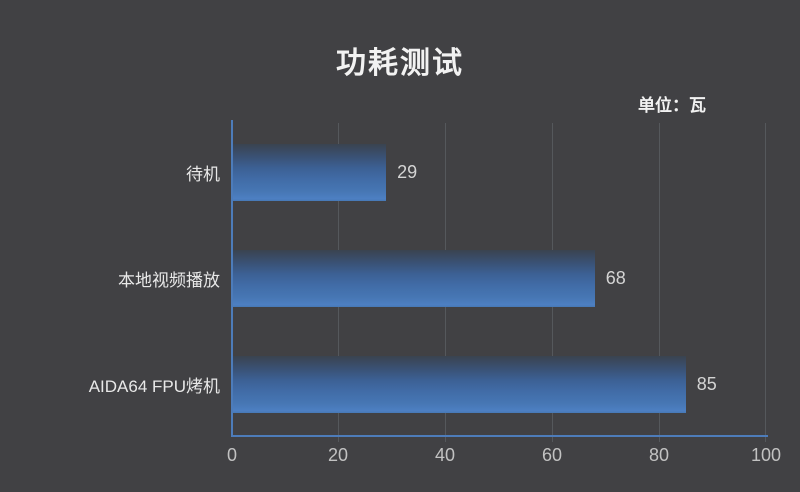 Image resolution: width=800 pixels, height=492 pixels. Describe the element at coordinates (672, 105) in the screenshot. I see `unit-label: 单位：瓦` at that location.